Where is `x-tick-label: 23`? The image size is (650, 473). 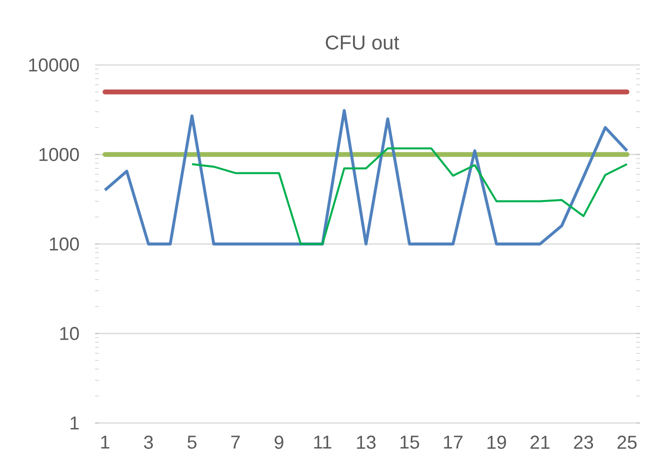 x-tick-label: 23 is located at coordinates (584, 442).